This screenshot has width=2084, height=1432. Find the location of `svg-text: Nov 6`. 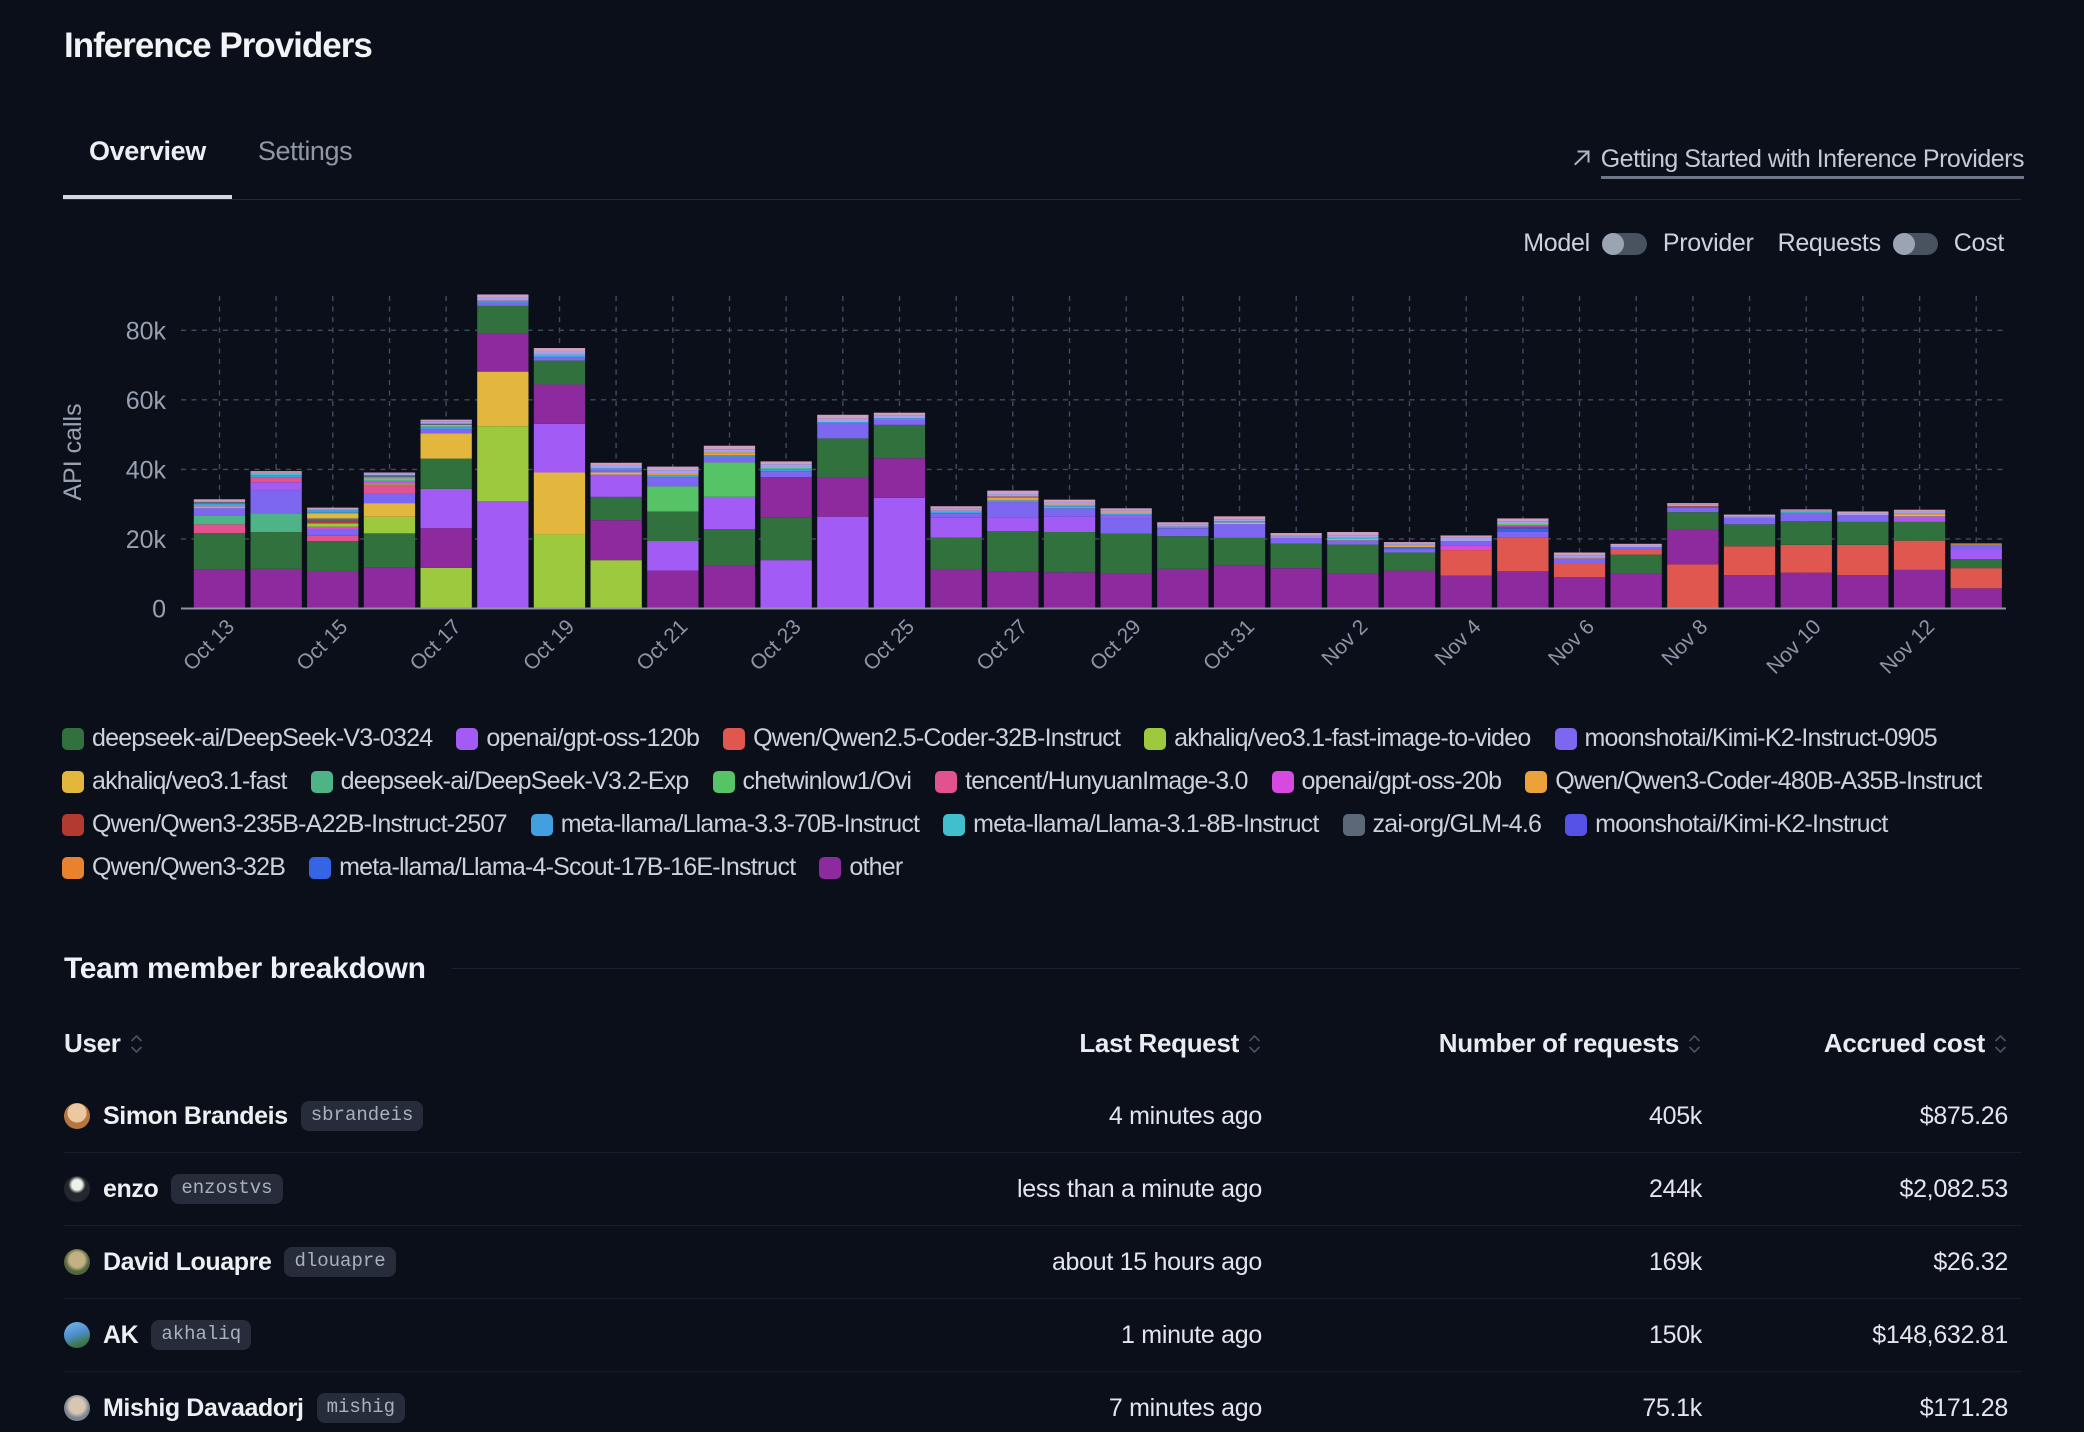

svg-text: Nov 6 is located at coordinates (1571, 642).